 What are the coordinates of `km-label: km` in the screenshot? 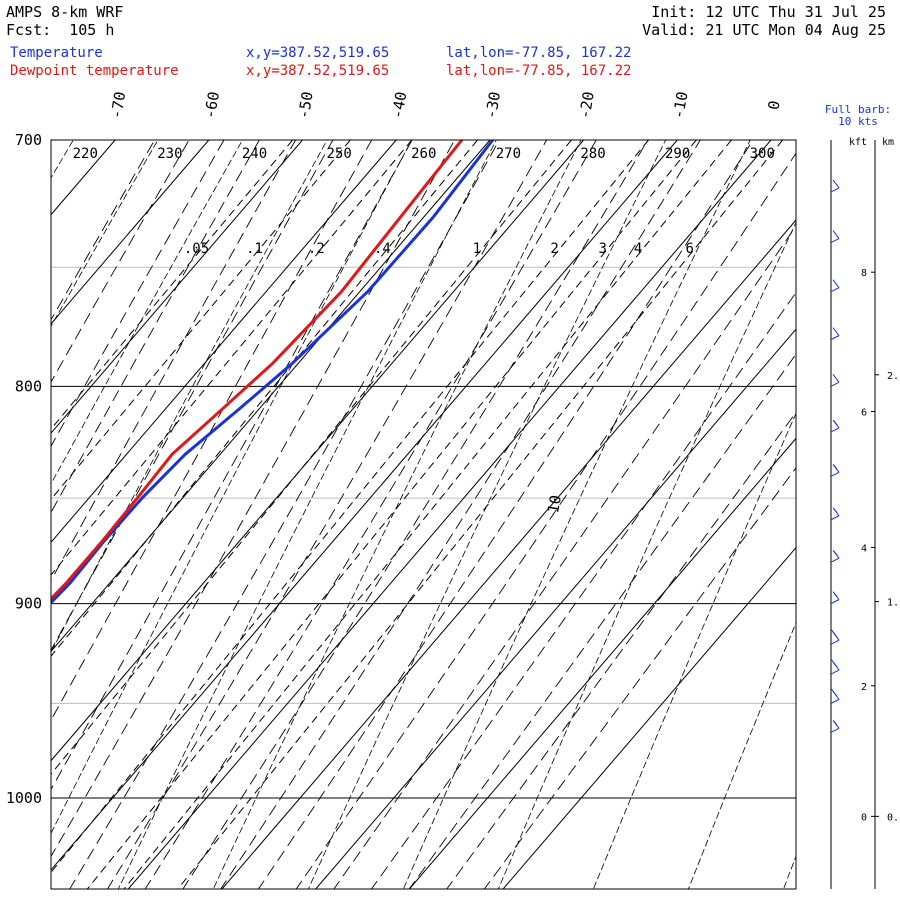 It's located at (888, 142).